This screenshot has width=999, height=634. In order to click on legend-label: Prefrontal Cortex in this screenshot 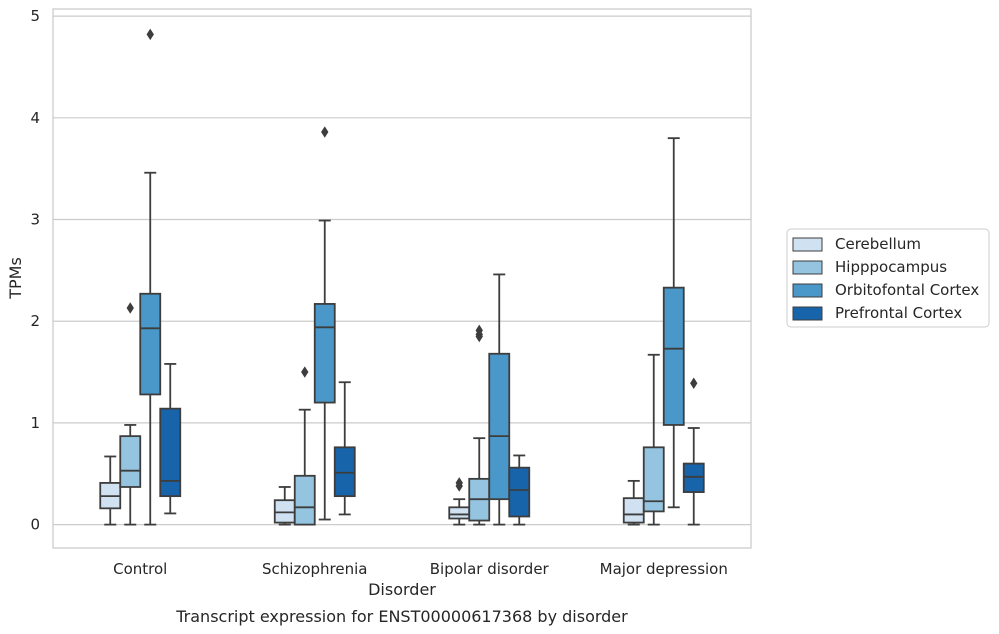, I will do `click(898, 313)`.